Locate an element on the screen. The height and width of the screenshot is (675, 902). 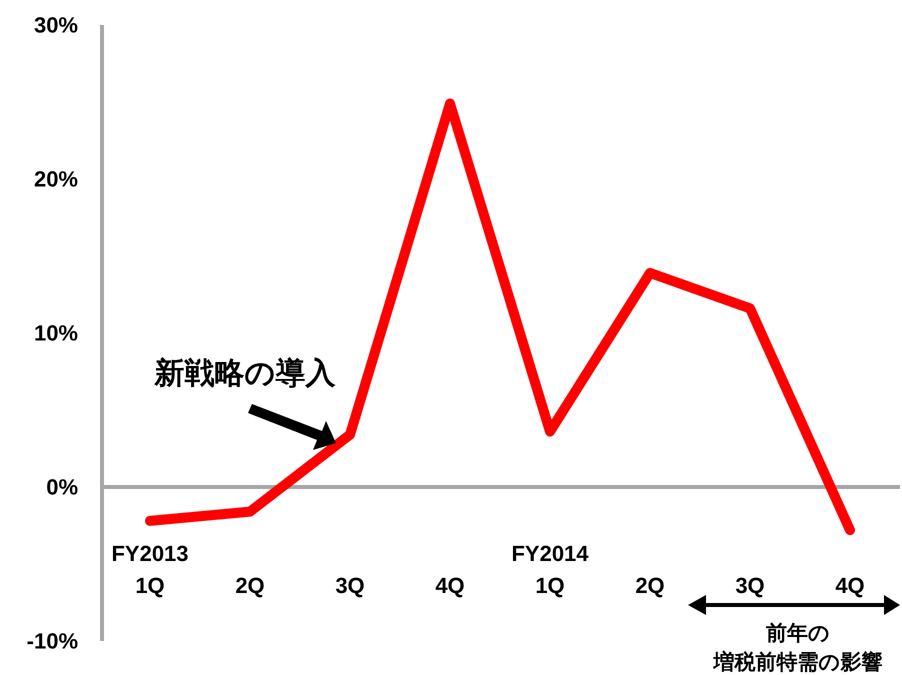
y-tick-label: 30% is located at coordinates (56, 25).